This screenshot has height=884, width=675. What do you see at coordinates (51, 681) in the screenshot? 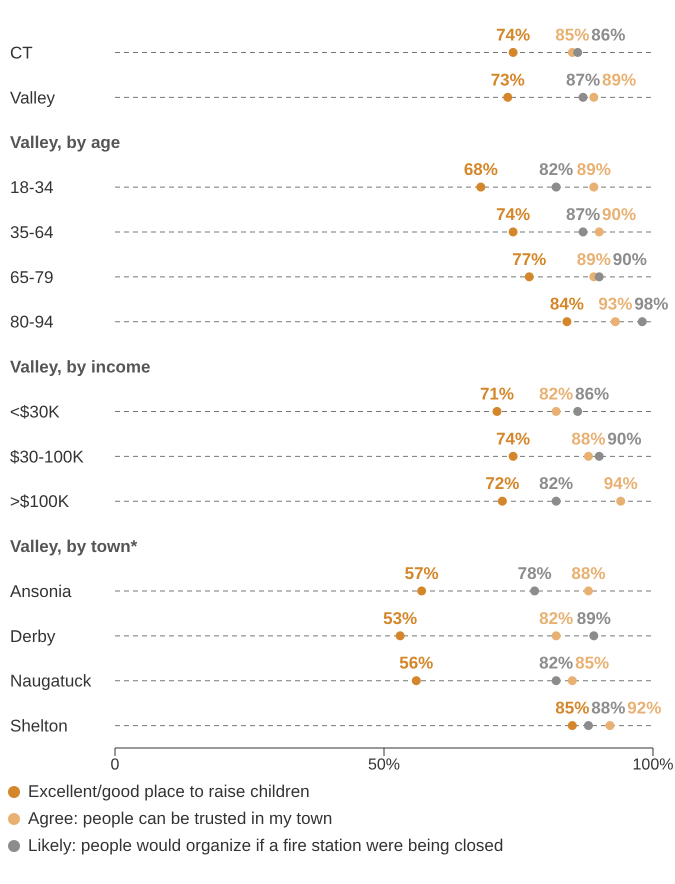
I see `y-tick-label: Naugatuck` at bounding box center [51, 681].